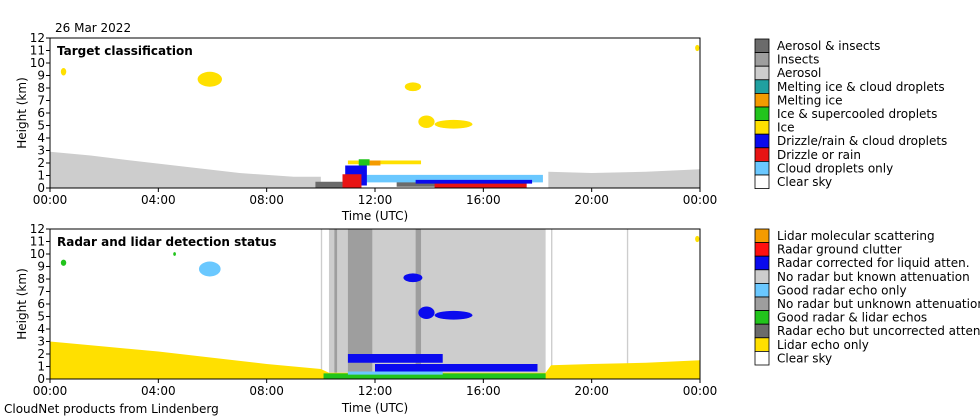 The width and height of the screenshot is (980, 420). I want to click on legend-label: Radar corrected for liquid atten., so click(873, 263).